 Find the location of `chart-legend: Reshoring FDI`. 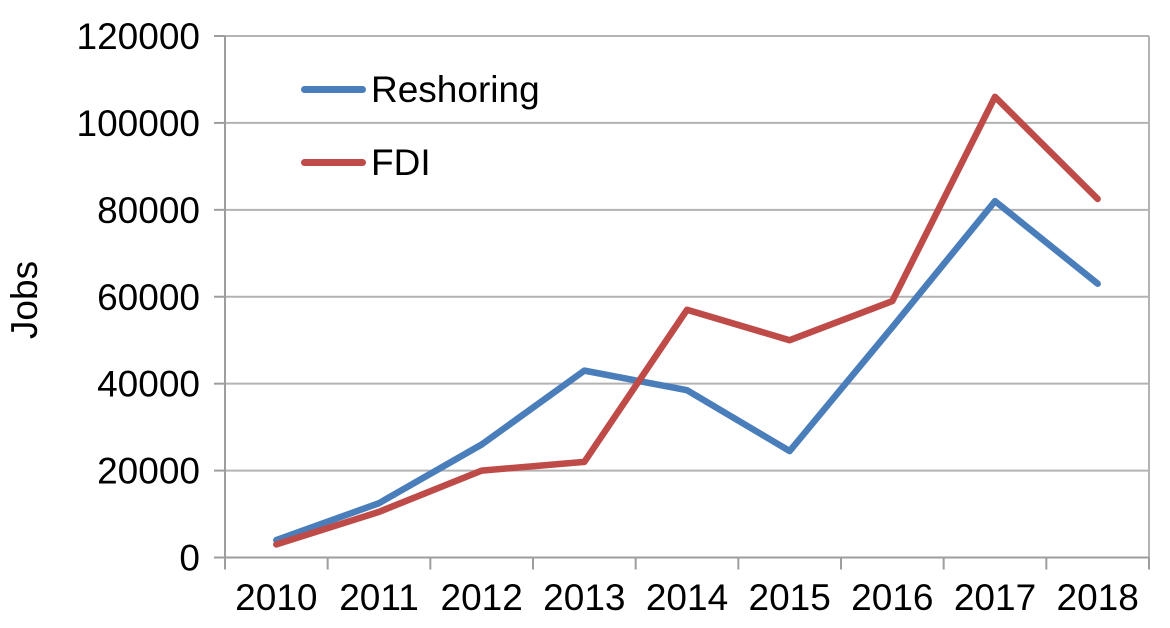

chart-legend: Reshoring FDI is located at coordinates (420, 126).